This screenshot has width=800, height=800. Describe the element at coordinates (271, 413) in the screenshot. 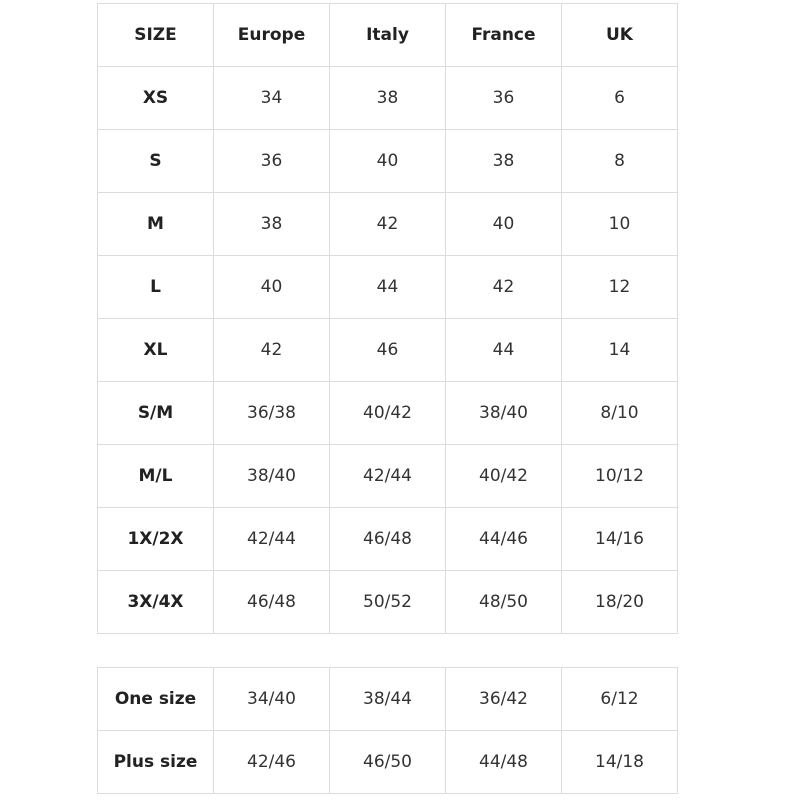

I see `table-cell: 36/38` at that location.